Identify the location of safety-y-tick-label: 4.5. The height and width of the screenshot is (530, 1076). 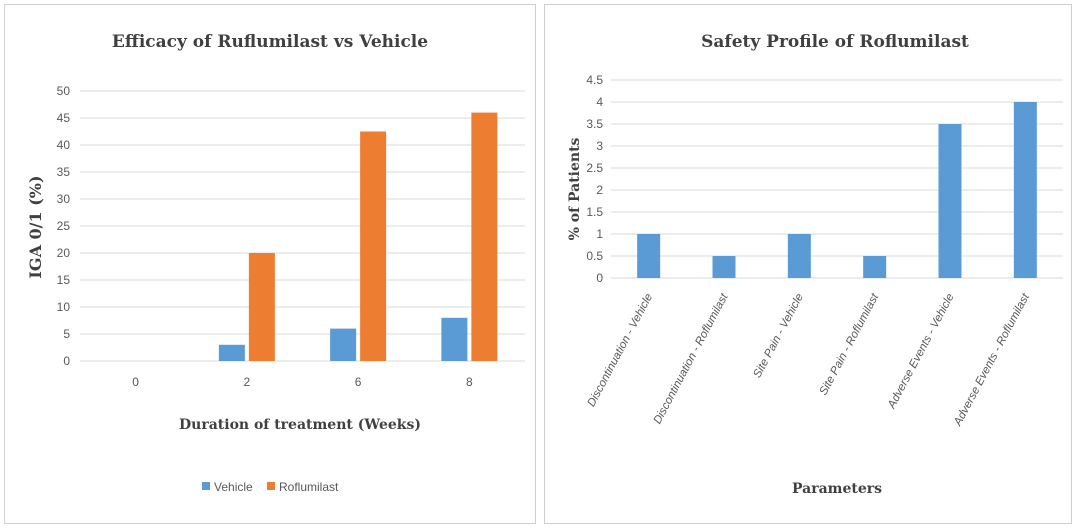
(594, 80).